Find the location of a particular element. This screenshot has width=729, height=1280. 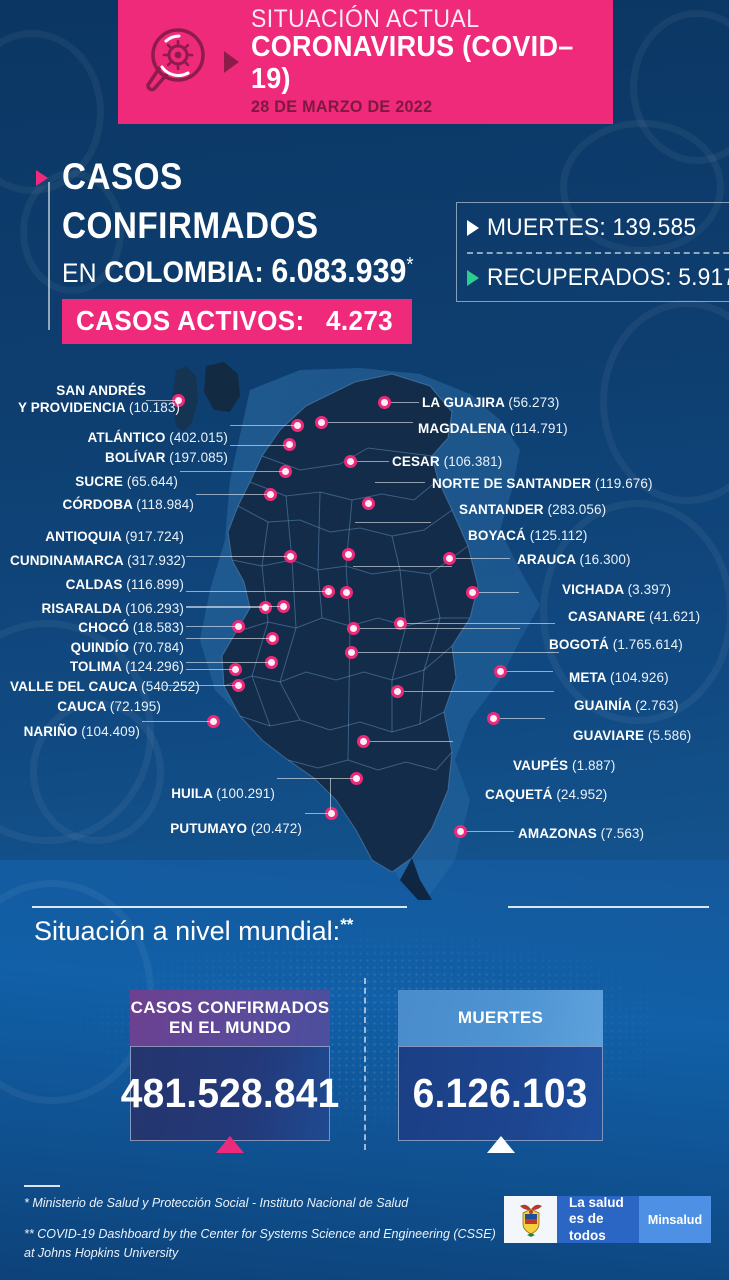

map-dot-vichada is located at coordinates (472, 592).